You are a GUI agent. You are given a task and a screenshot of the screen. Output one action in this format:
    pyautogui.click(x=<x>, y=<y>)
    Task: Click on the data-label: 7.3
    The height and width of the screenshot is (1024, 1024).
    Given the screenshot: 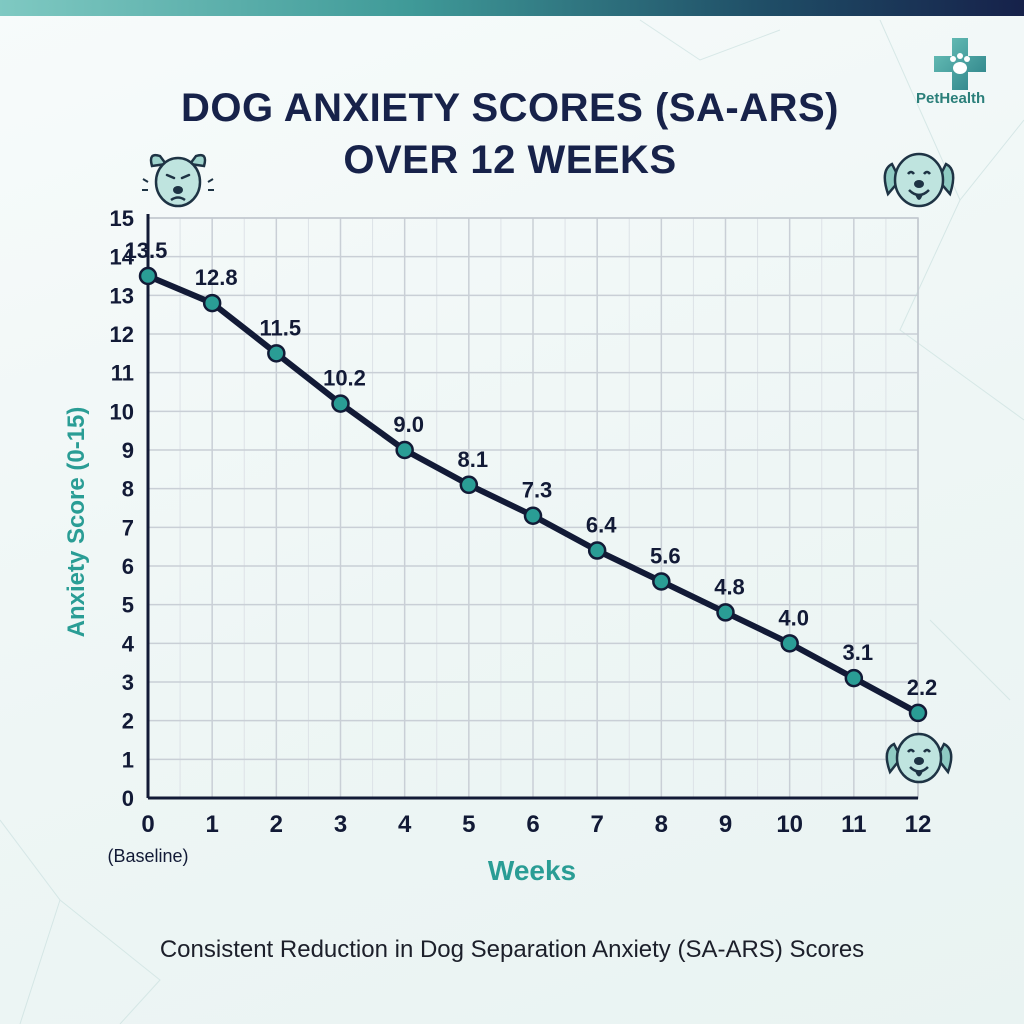 What is the action you would take?
    pyautogui.click(x=537, y=490)
    